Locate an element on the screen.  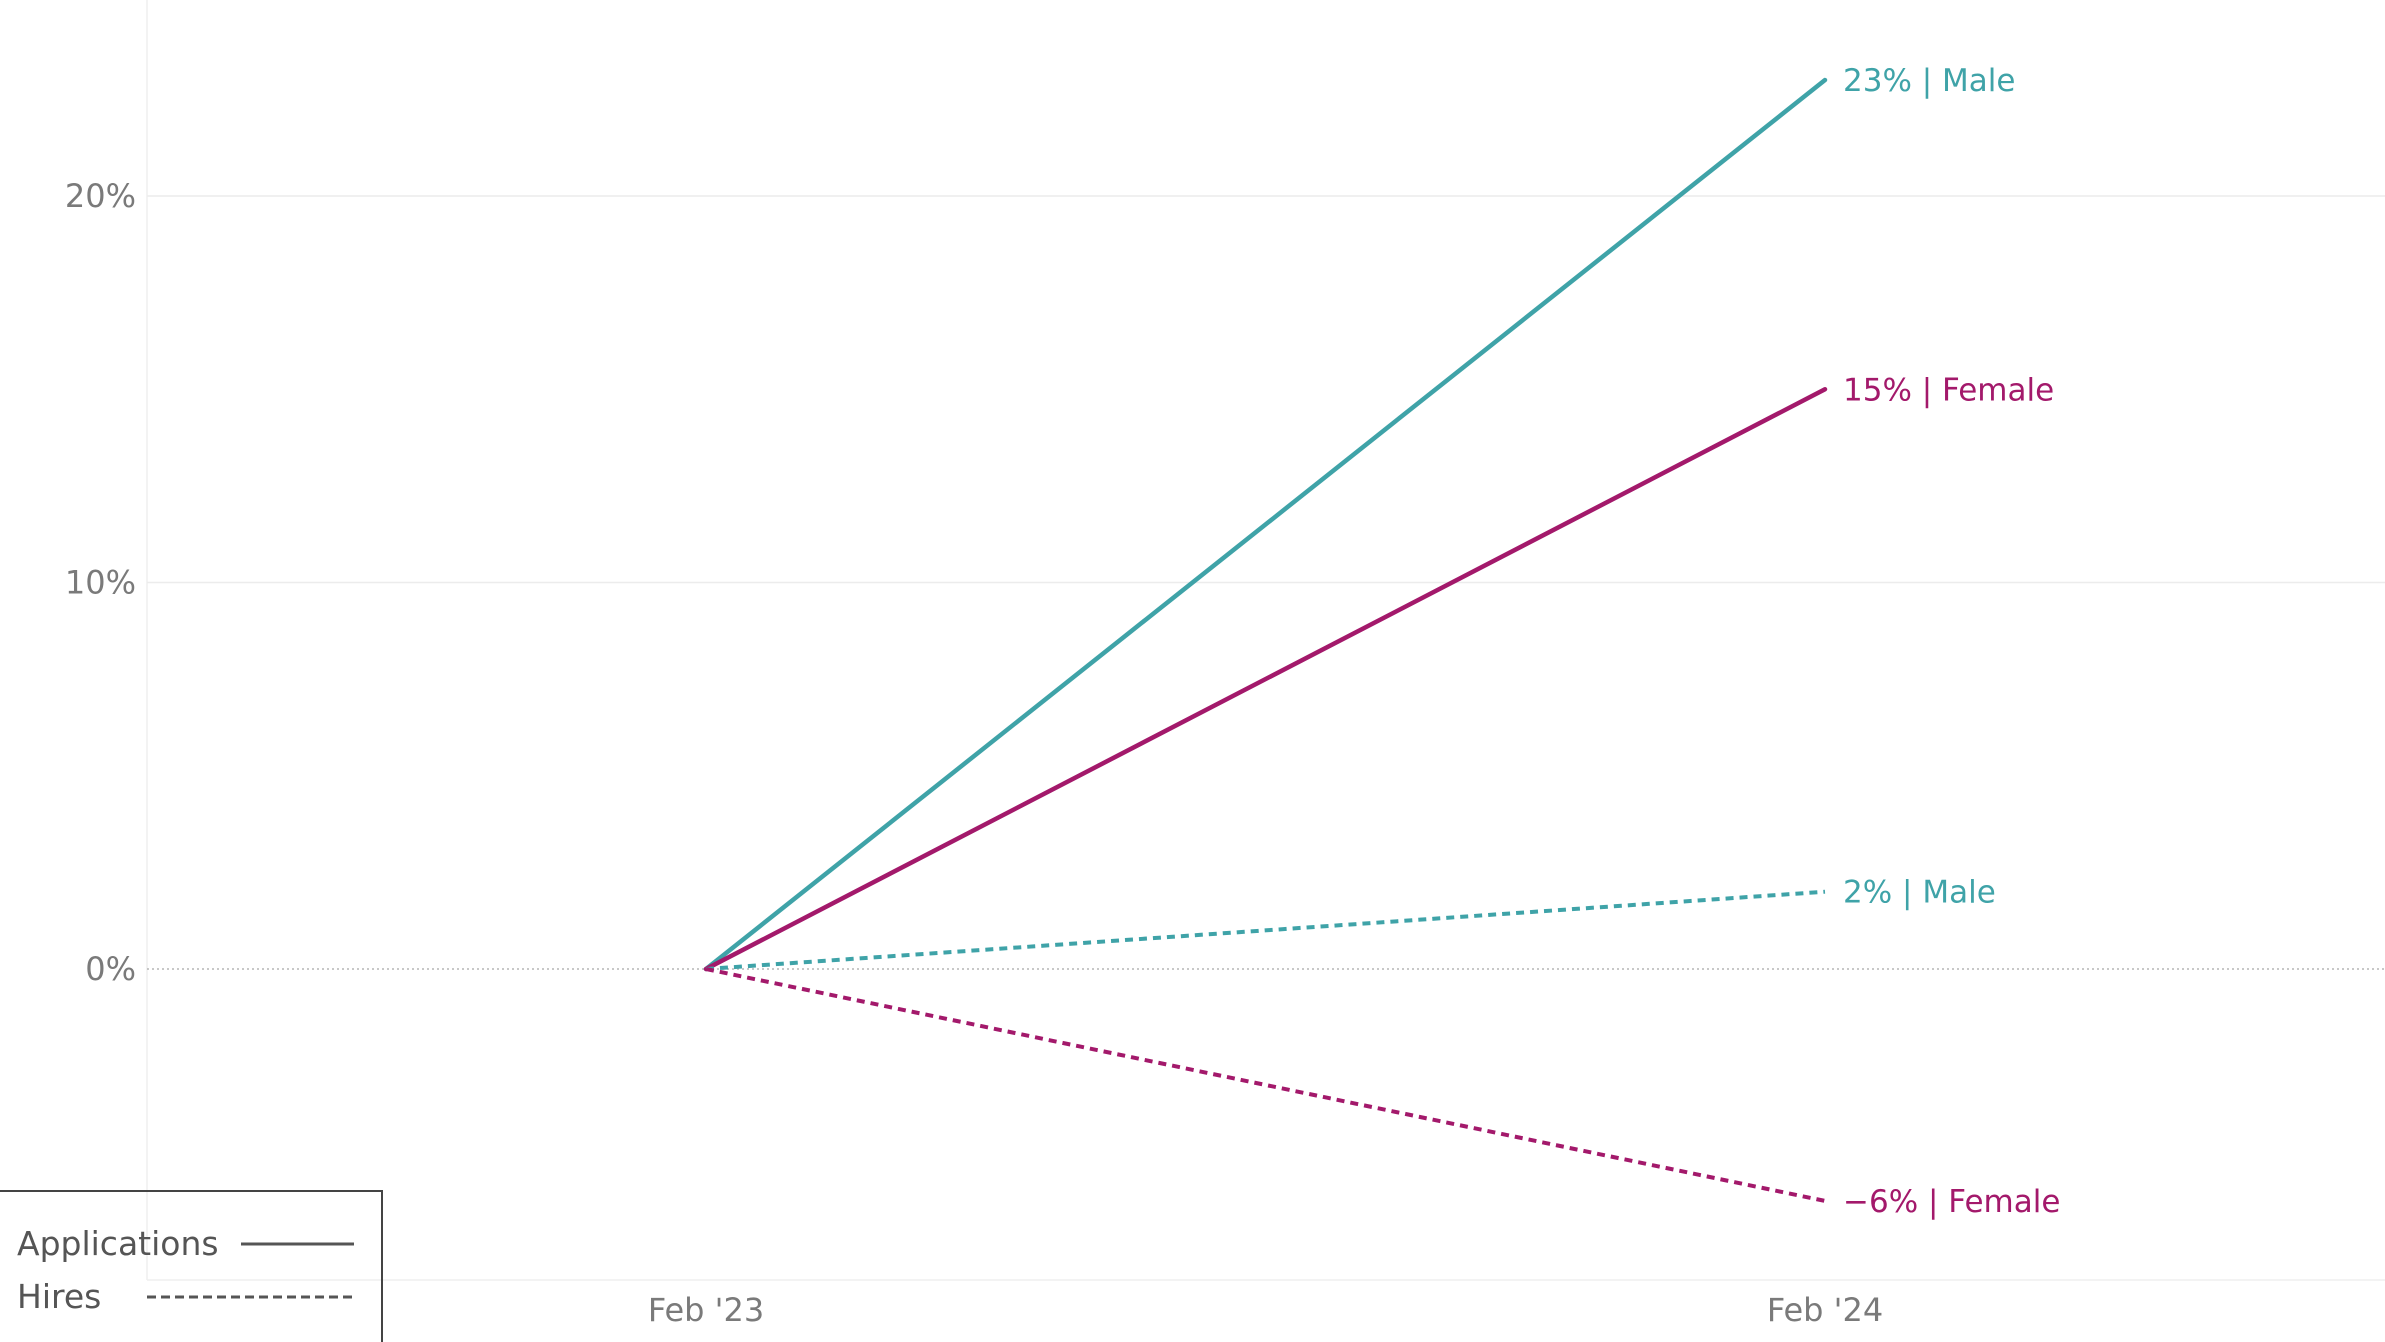
legend-box is located at coordinates (191, 1266).